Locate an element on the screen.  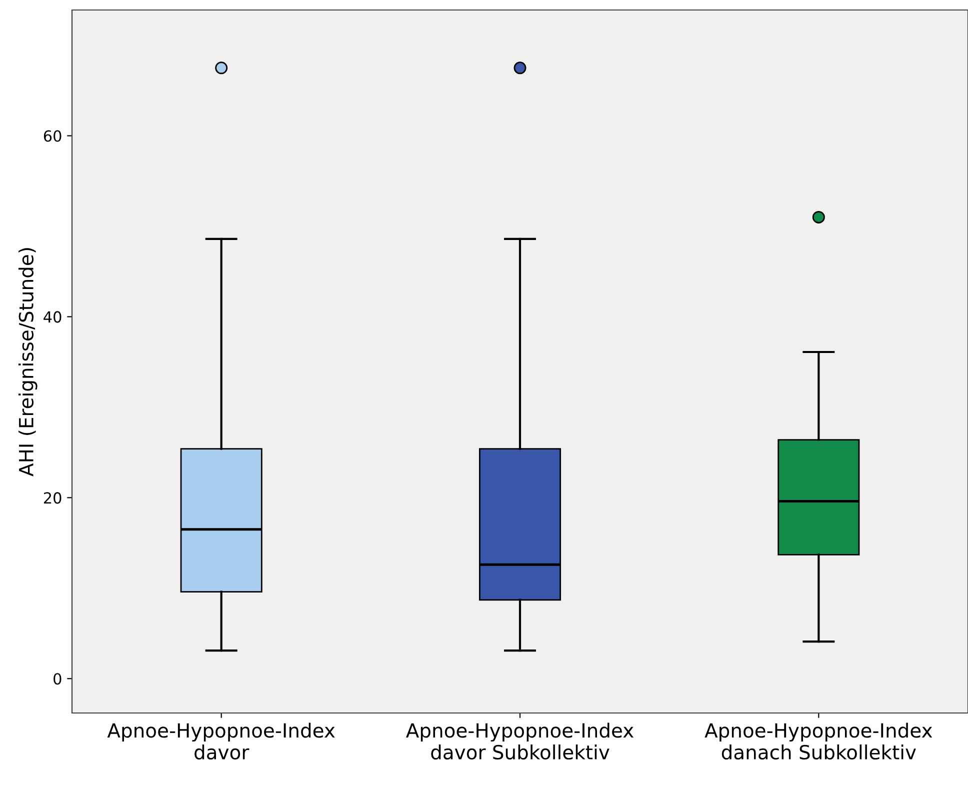
y-tick-label: 60 is located at coordinates (53, 136).